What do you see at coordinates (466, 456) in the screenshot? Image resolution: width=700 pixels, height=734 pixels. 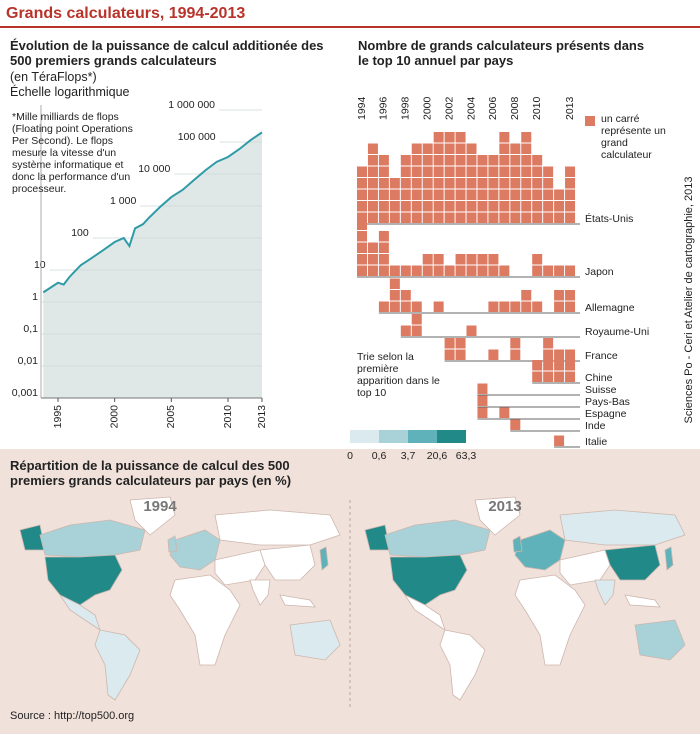 I see `legend-label: 63,3` at bounding box center [466, 456].